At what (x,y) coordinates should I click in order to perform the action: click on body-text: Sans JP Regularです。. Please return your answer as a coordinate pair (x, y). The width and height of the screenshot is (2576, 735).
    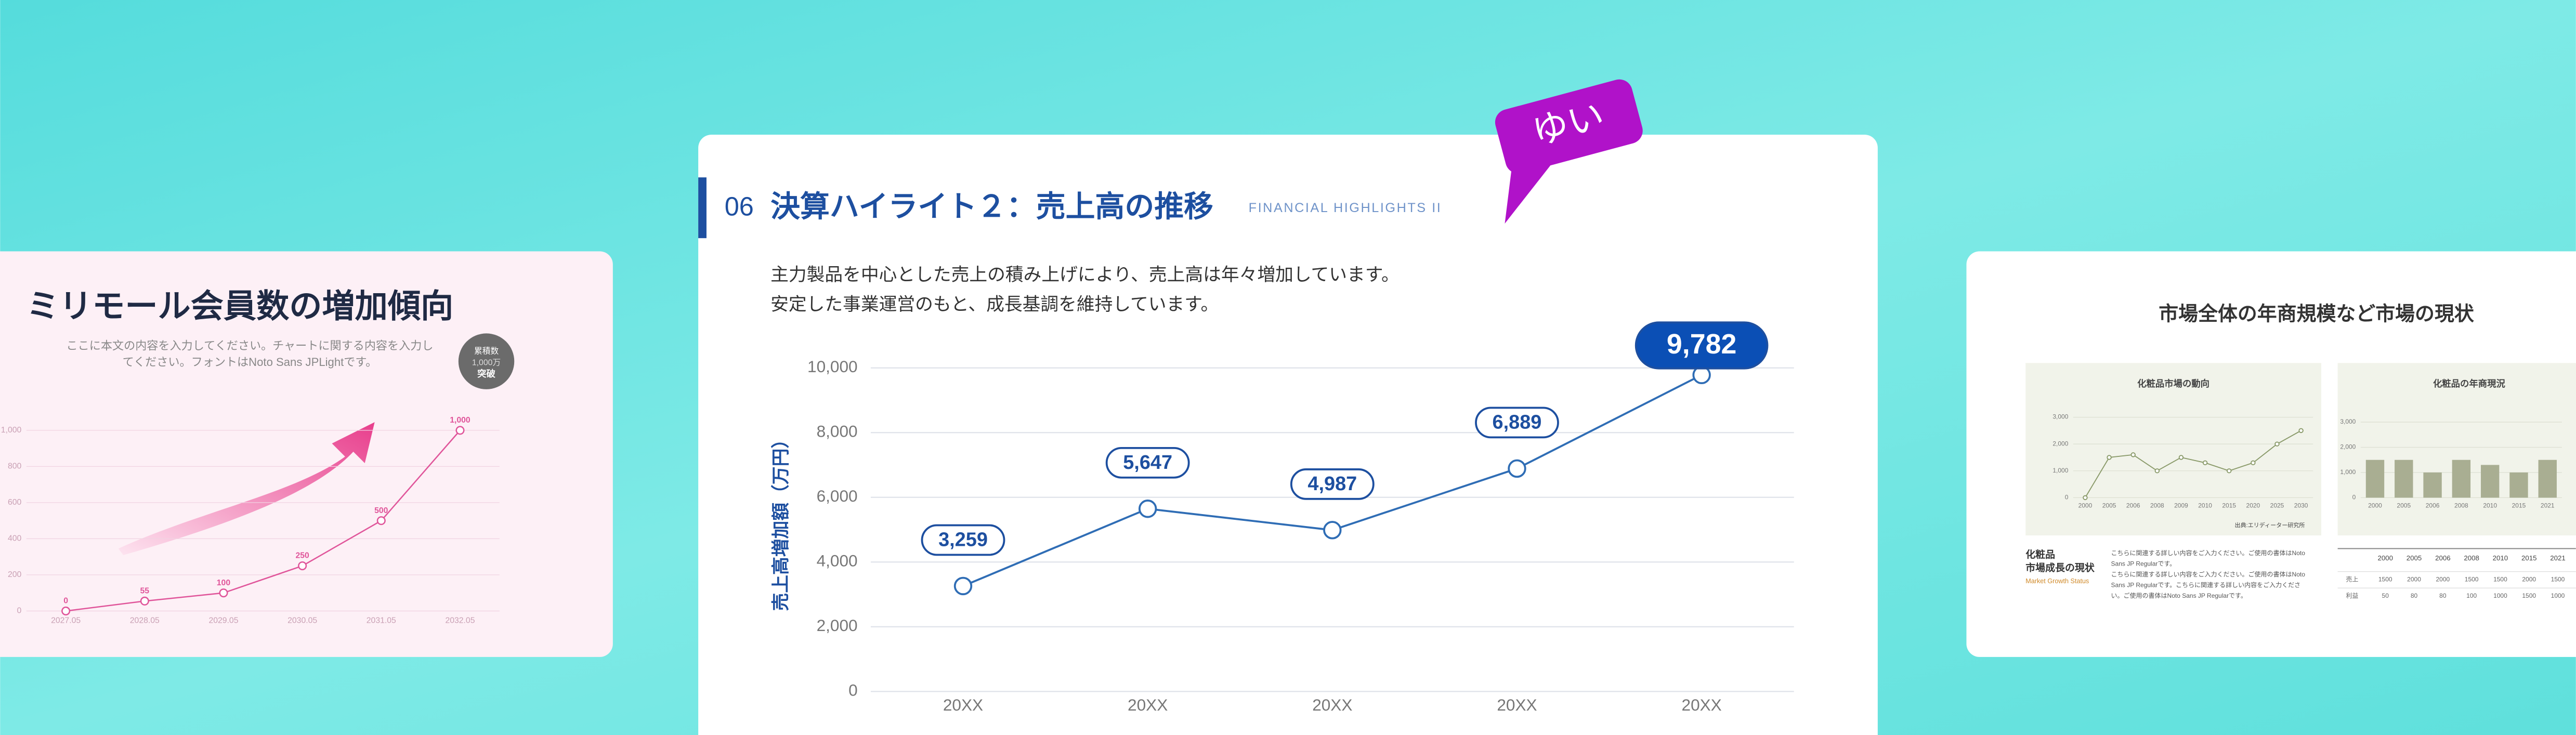
    Looking at the image, I should click on (2143, 564).